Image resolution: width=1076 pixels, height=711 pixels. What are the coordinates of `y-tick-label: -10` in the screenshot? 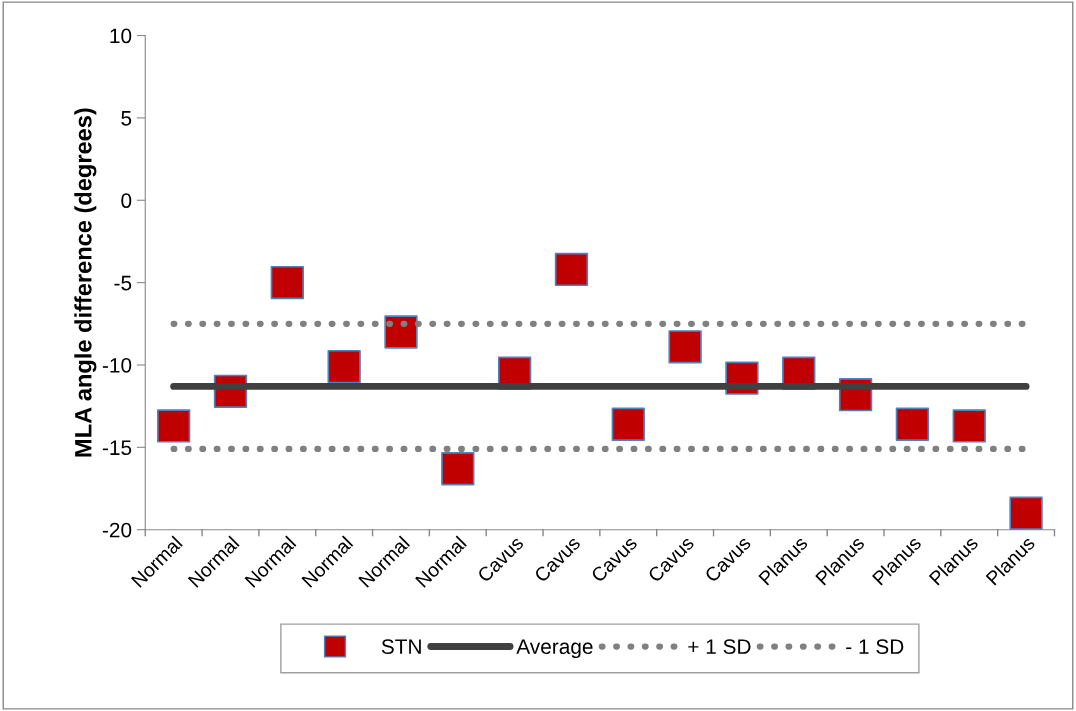 It's located at (117, 365).